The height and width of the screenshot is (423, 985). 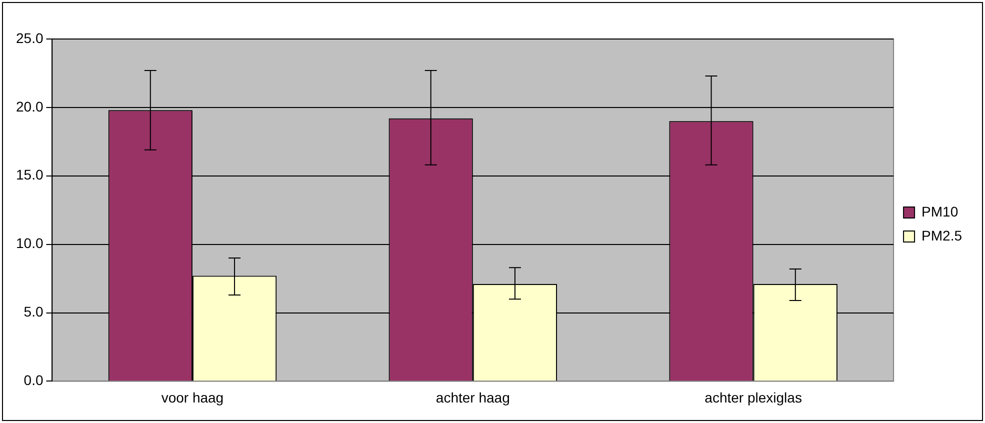 I want to click on y-tick-label: 10.0, so click(x=30, y=243).